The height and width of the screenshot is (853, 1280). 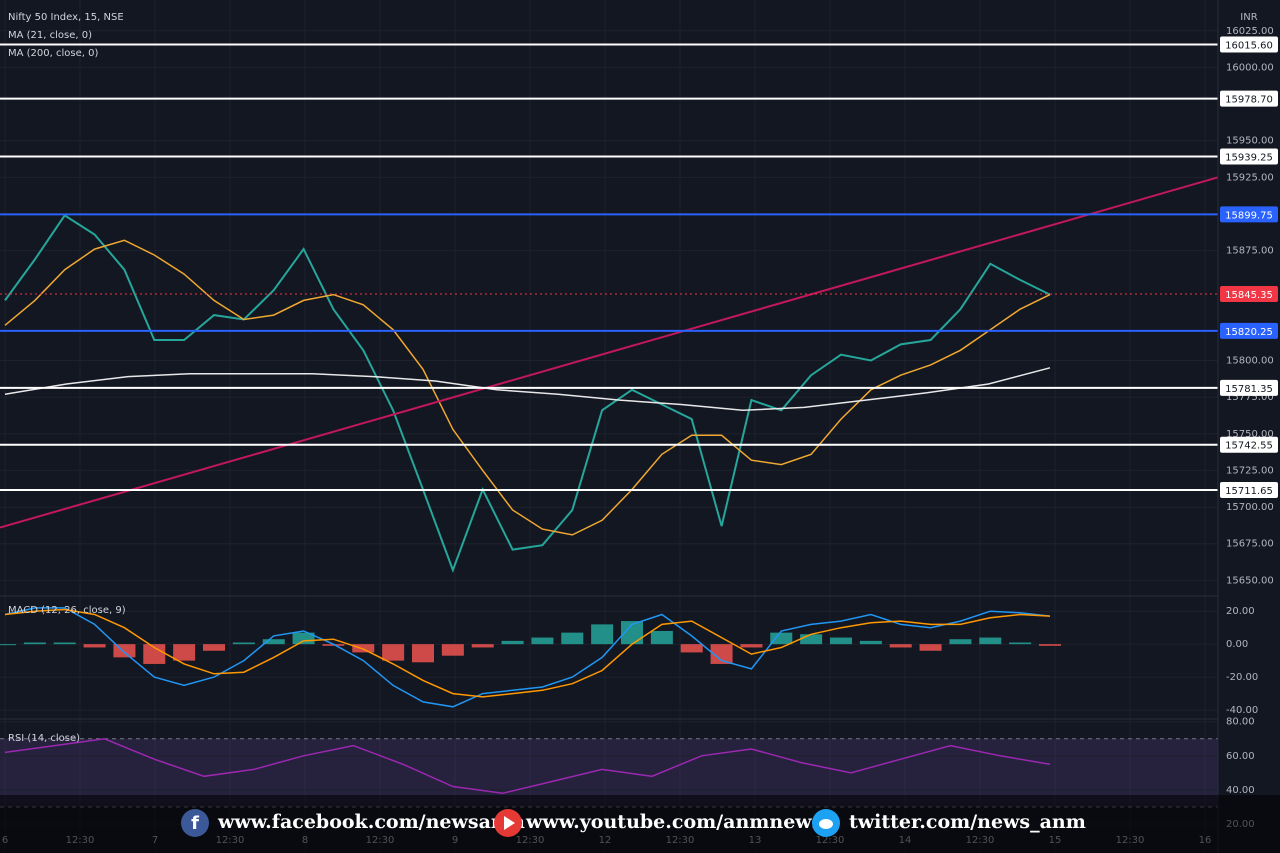 What do you see at coordinates (1250, 177) in the screenshot?
I see `y-tick-label: 15925.00` at bounding box center [1250, 177].